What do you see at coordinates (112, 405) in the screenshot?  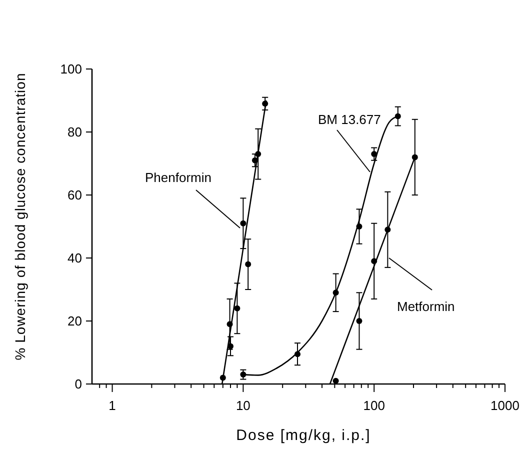 I see `x-tick-label: 1` at bounding box center [112, 405].